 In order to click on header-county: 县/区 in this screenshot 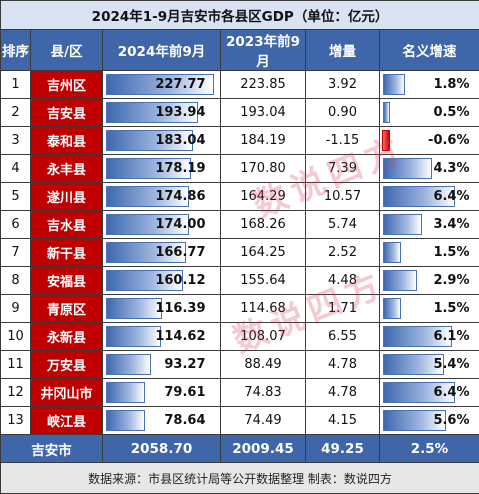, I will do `click(66, 50)`.